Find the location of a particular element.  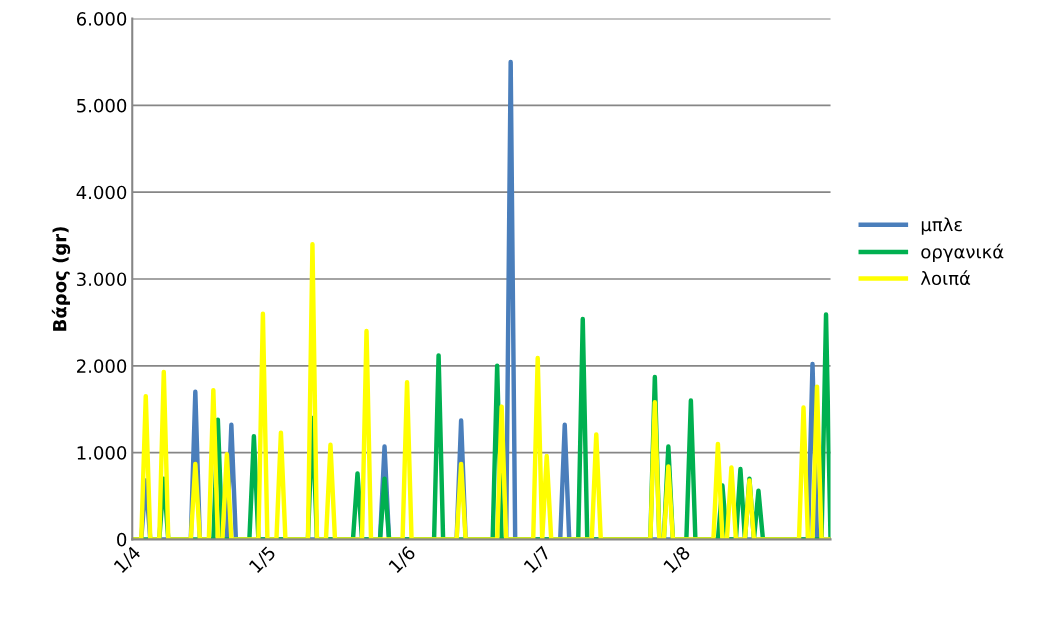

y-tick-label: 0 is located at coordinates (122, 539).